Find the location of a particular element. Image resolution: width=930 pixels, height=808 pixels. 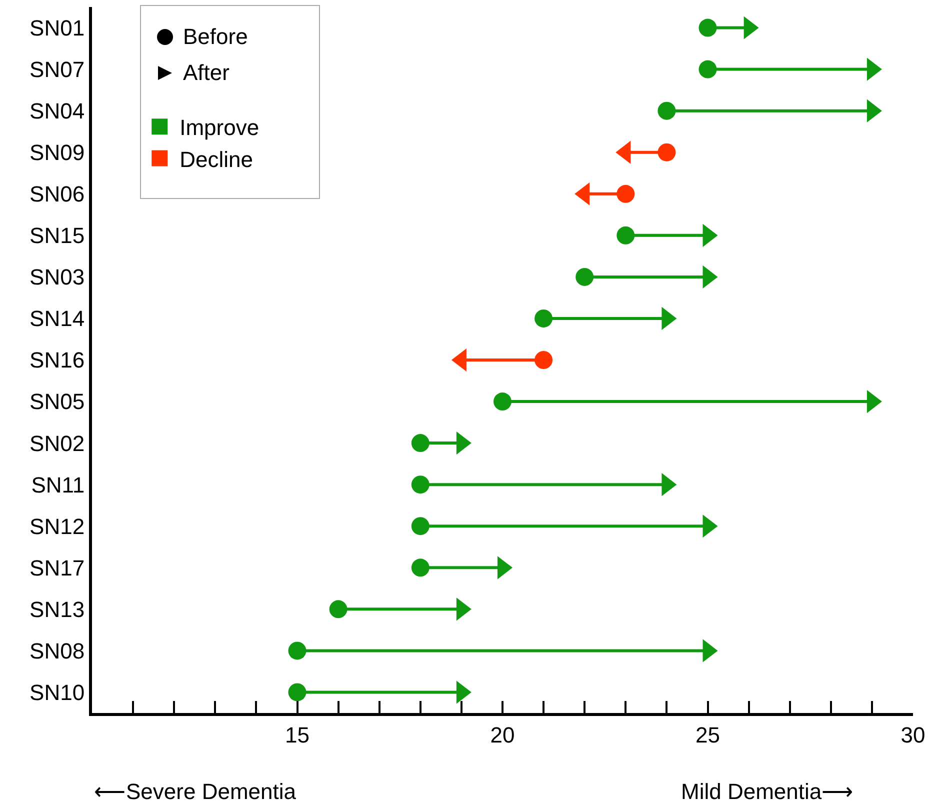

text: Mild Dementia⟶ is located at coordinates (767, 791).